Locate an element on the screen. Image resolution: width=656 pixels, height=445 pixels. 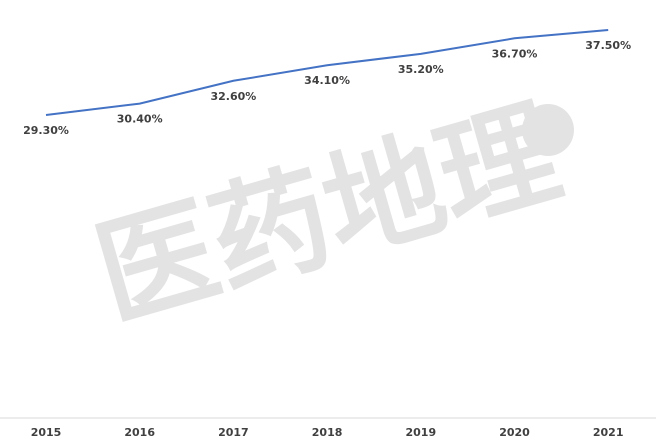
x-tick-label: 2021 is located at coordinates (608, 432).